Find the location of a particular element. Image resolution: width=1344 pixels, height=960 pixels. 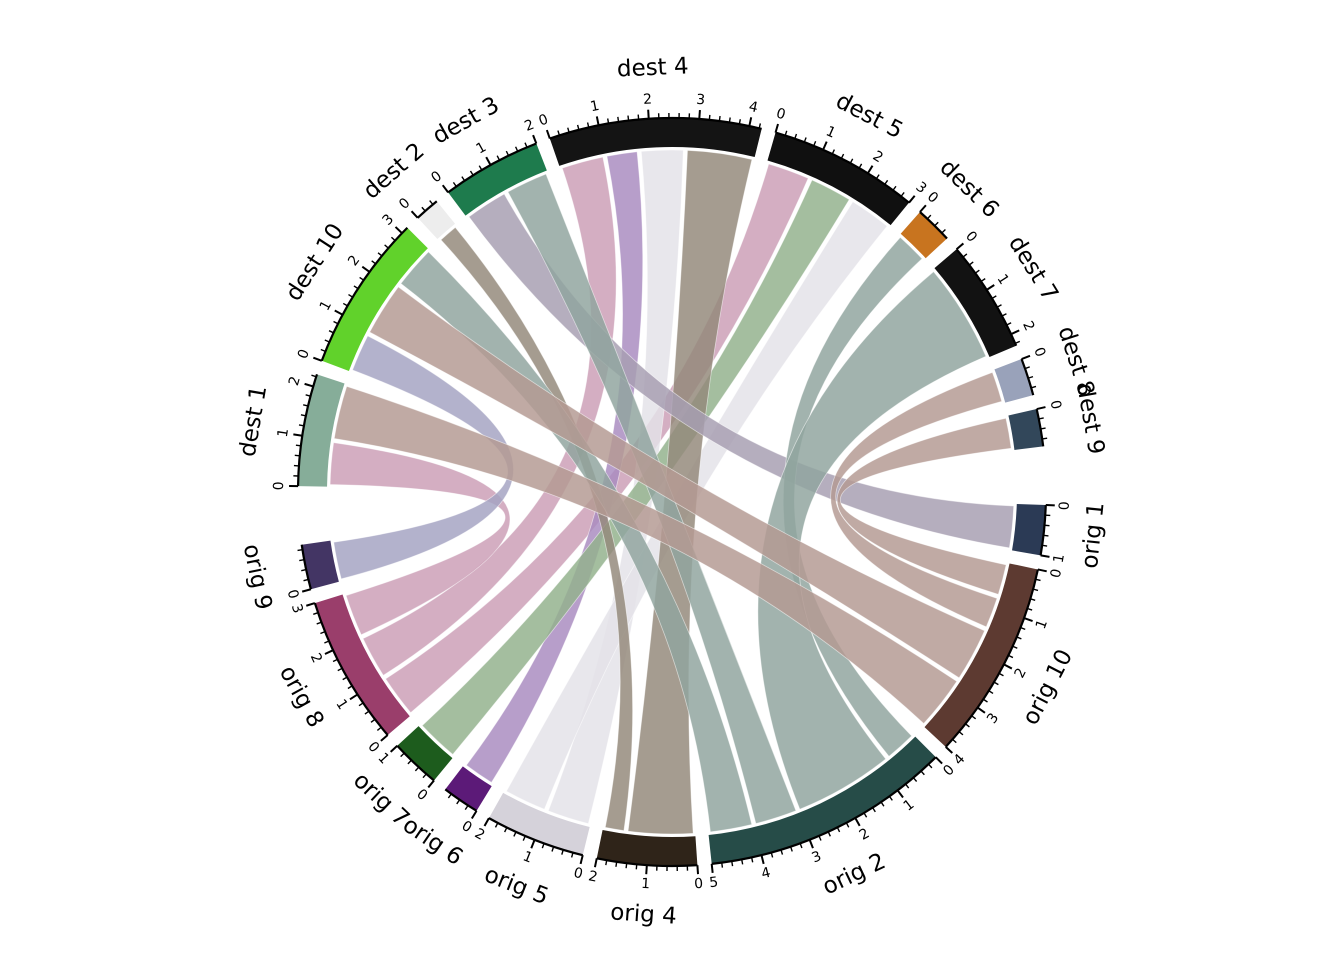

sector-label-orig5: orig 5 is located at coordinates (516, 886).